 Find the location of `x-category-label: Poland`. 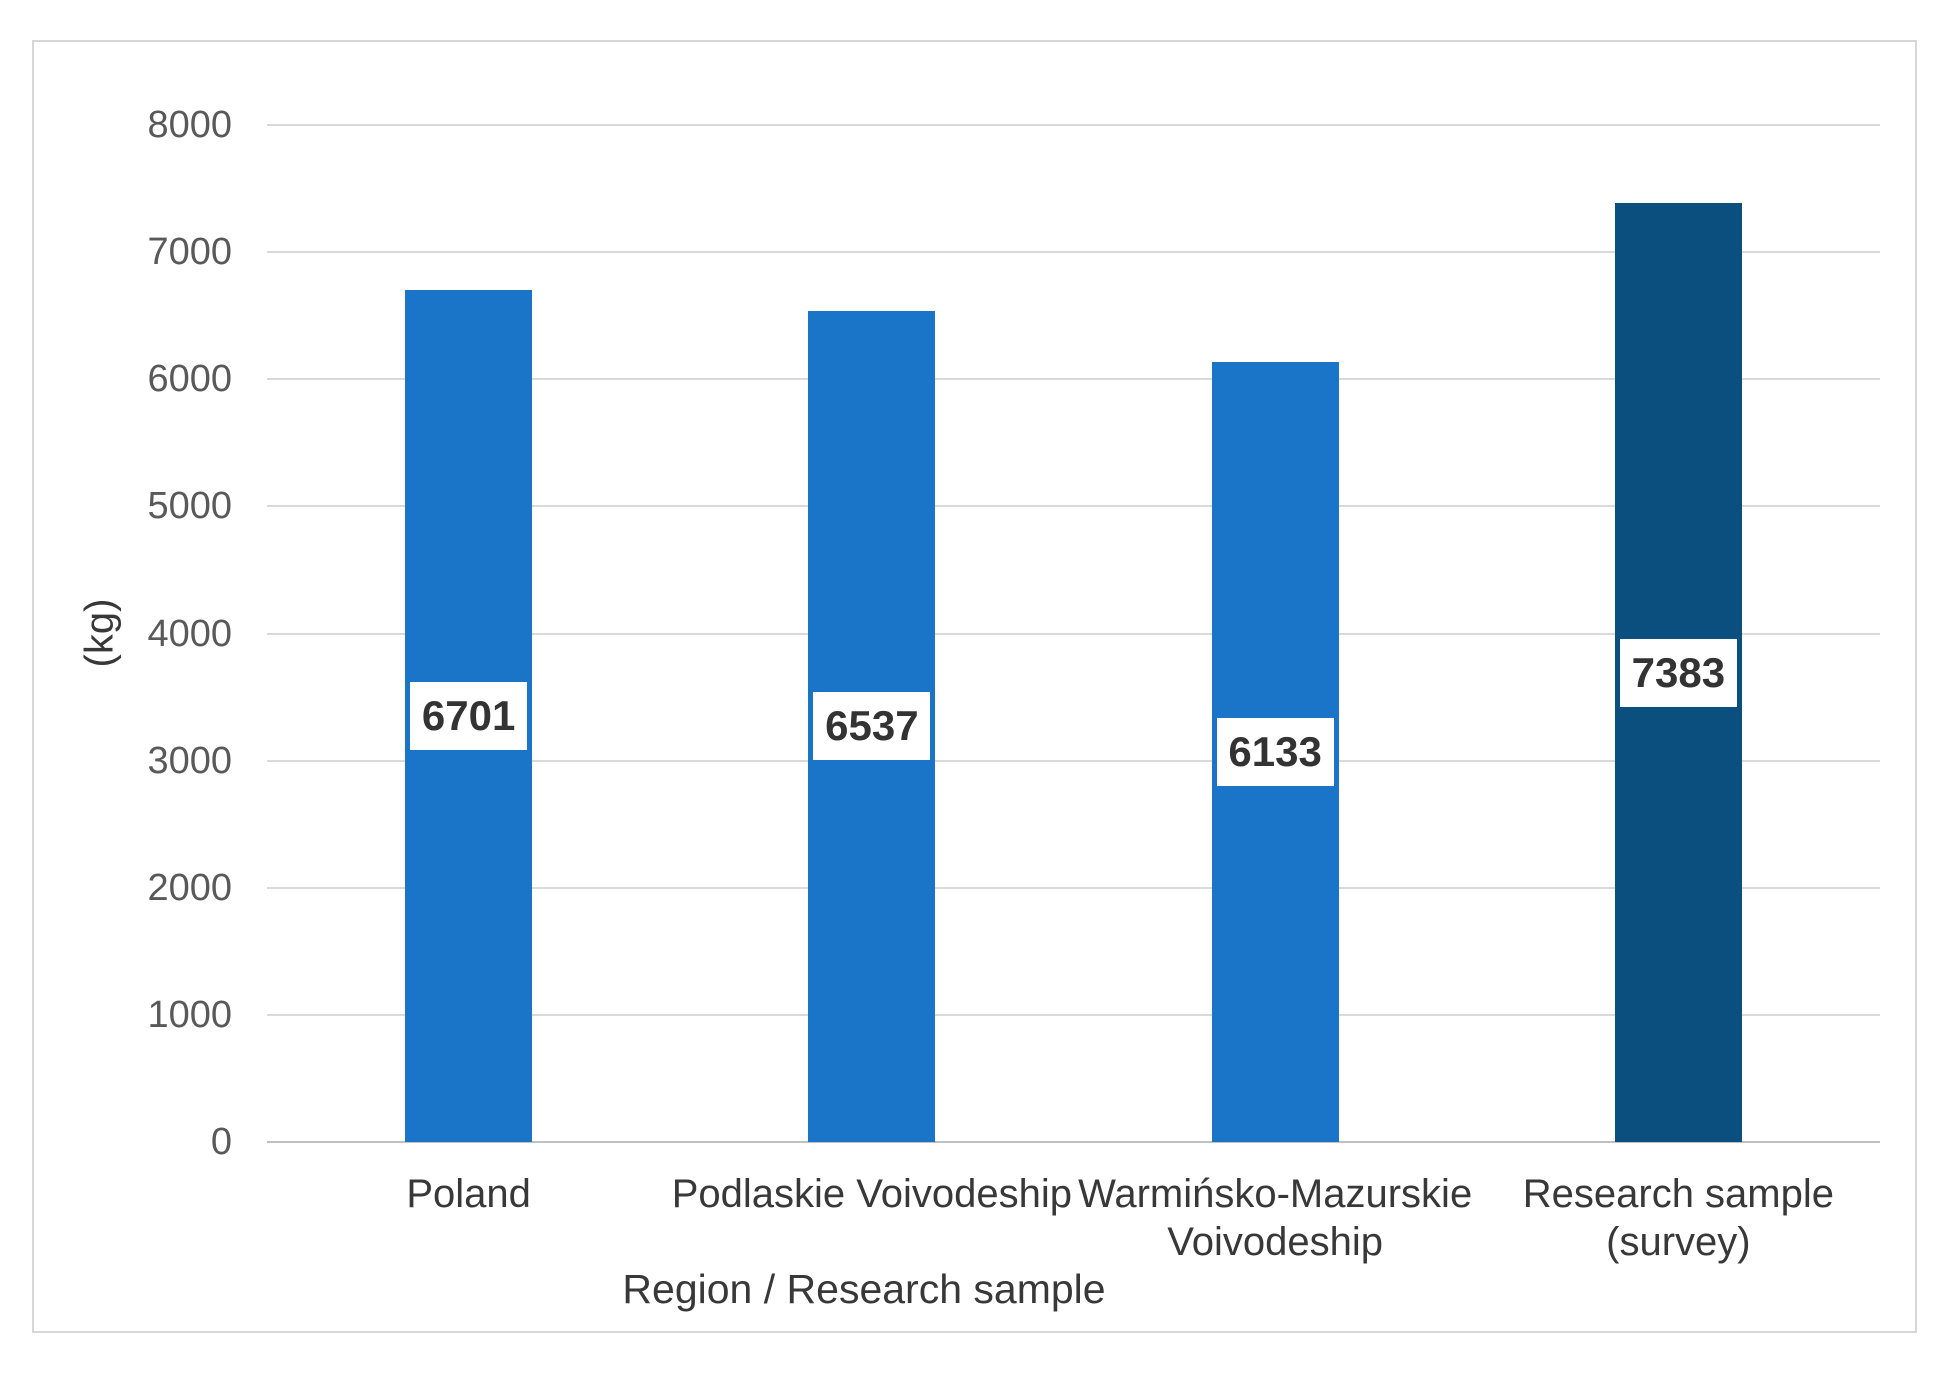

x-category-label: Poland is located at coordinates (468, 1194).